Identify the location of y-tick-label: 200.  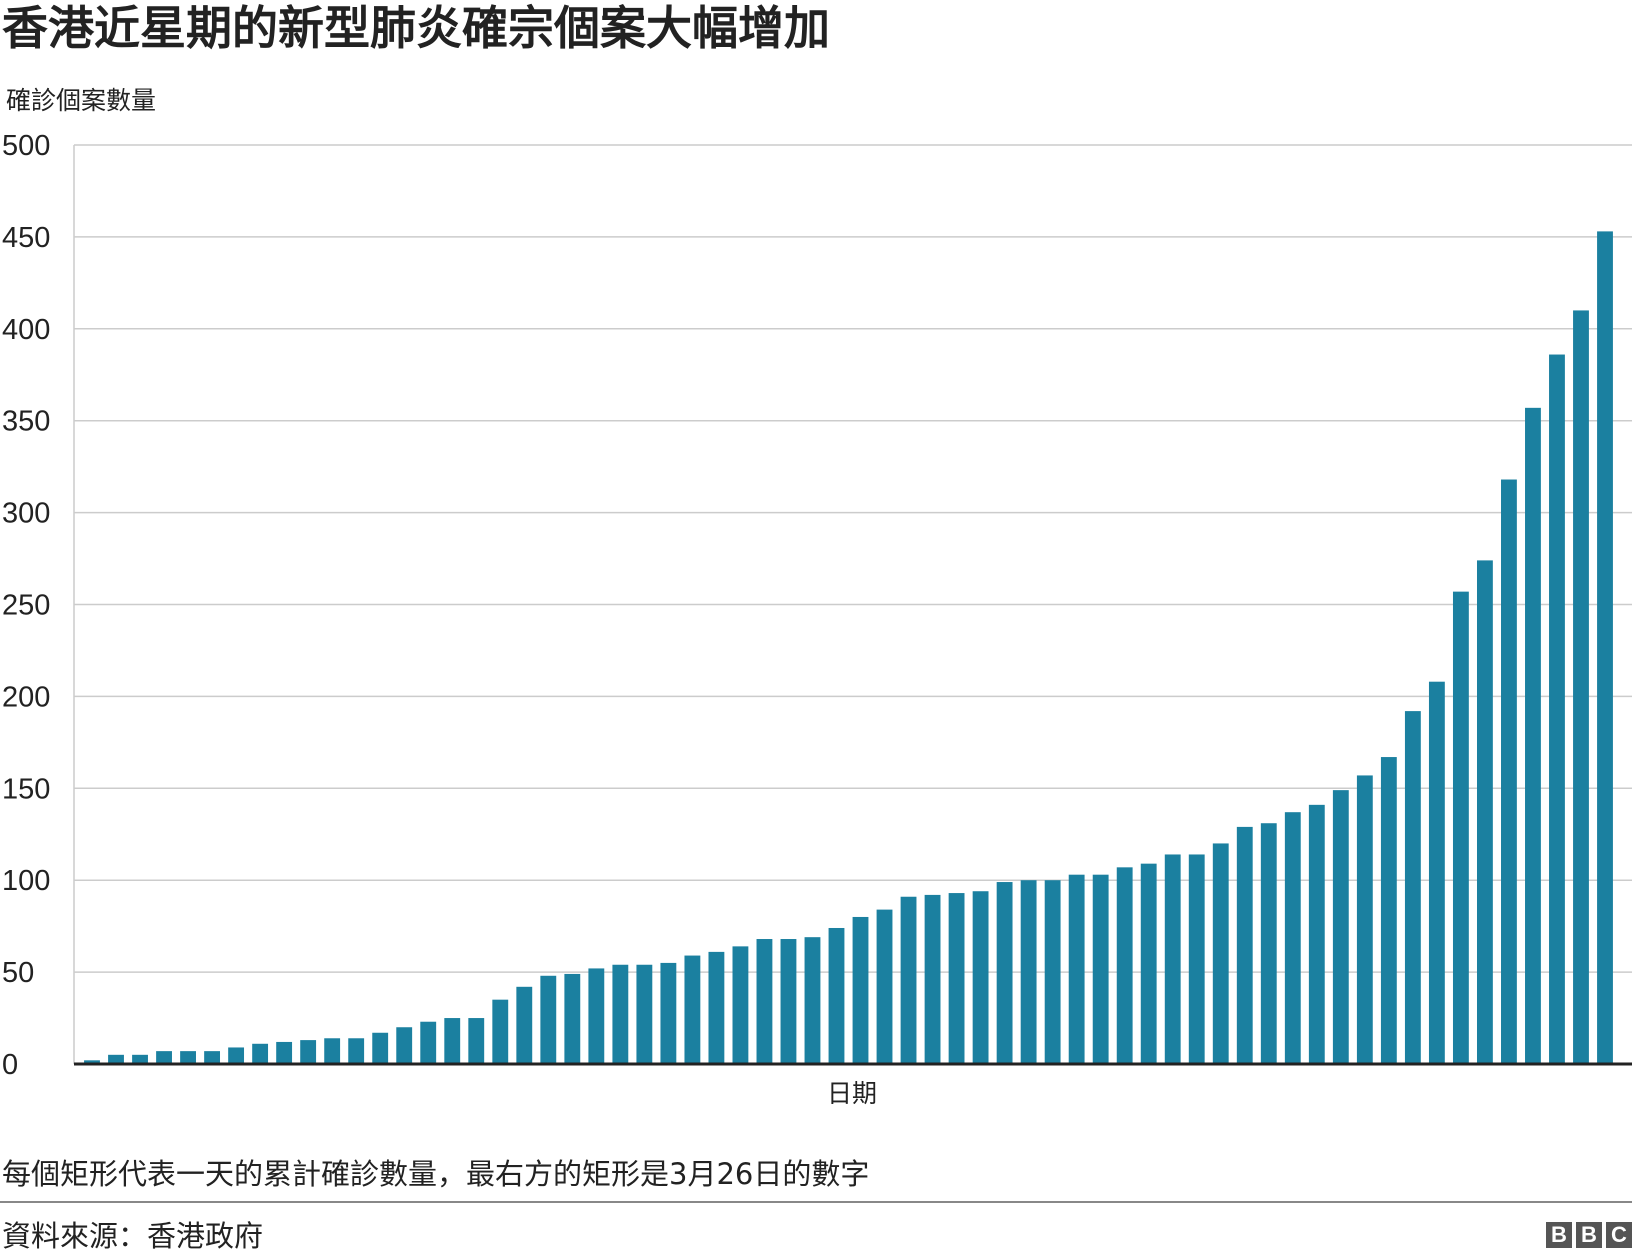
(26, 697).